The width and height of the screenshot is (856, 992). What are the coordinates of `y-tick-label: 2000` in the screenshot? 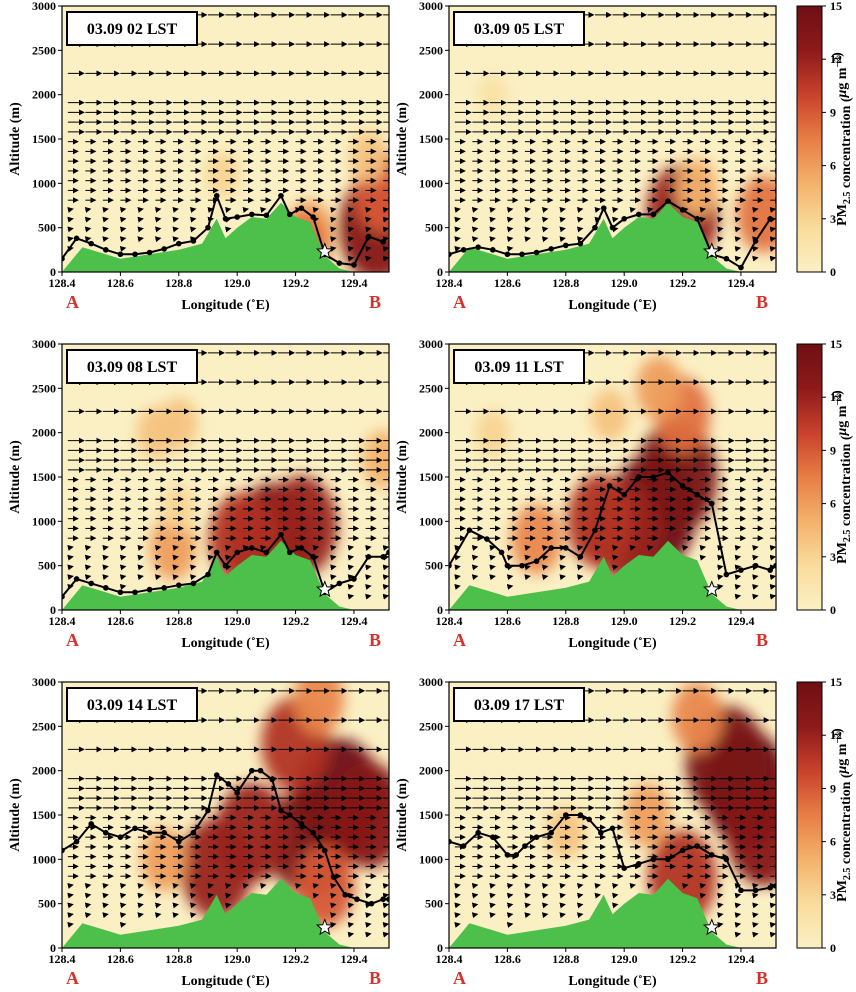 It's located at (431, 95).